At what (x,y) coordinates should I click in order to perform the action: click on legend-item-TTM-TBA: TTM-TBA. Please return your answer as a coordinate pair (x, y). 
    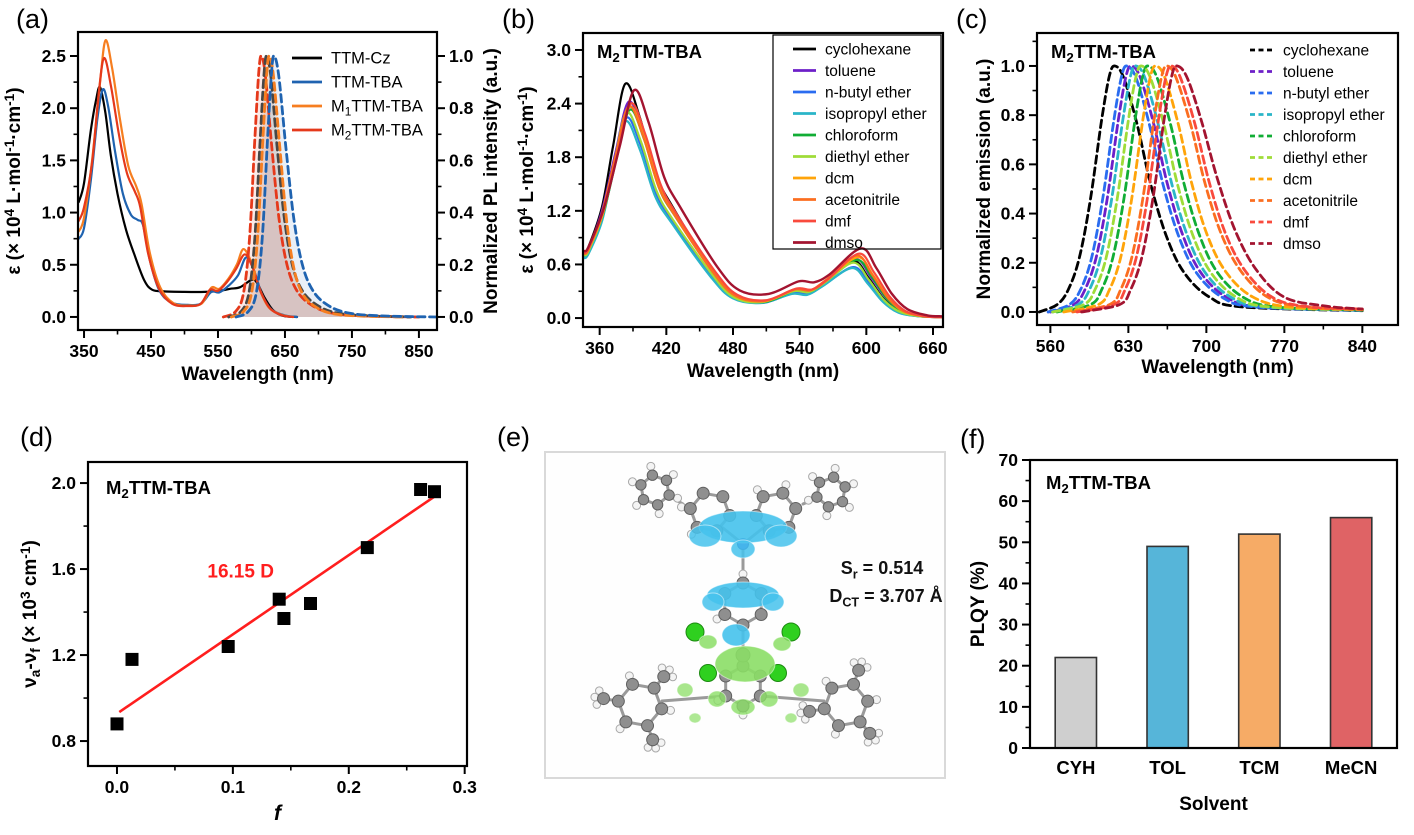
    Looking at the image, I should click on (347, 83).